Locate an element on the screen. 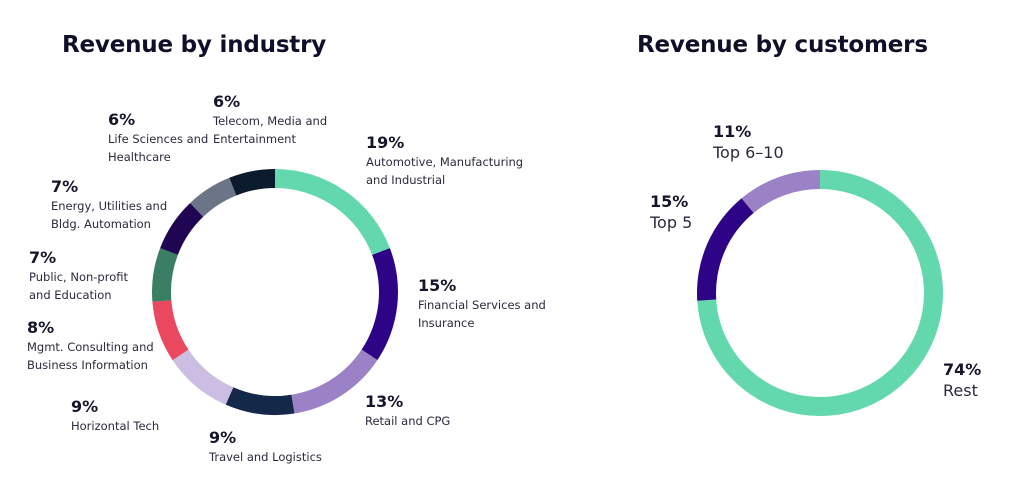  slice-name-line: Top 6–10 is located at coordinates (748, 152).